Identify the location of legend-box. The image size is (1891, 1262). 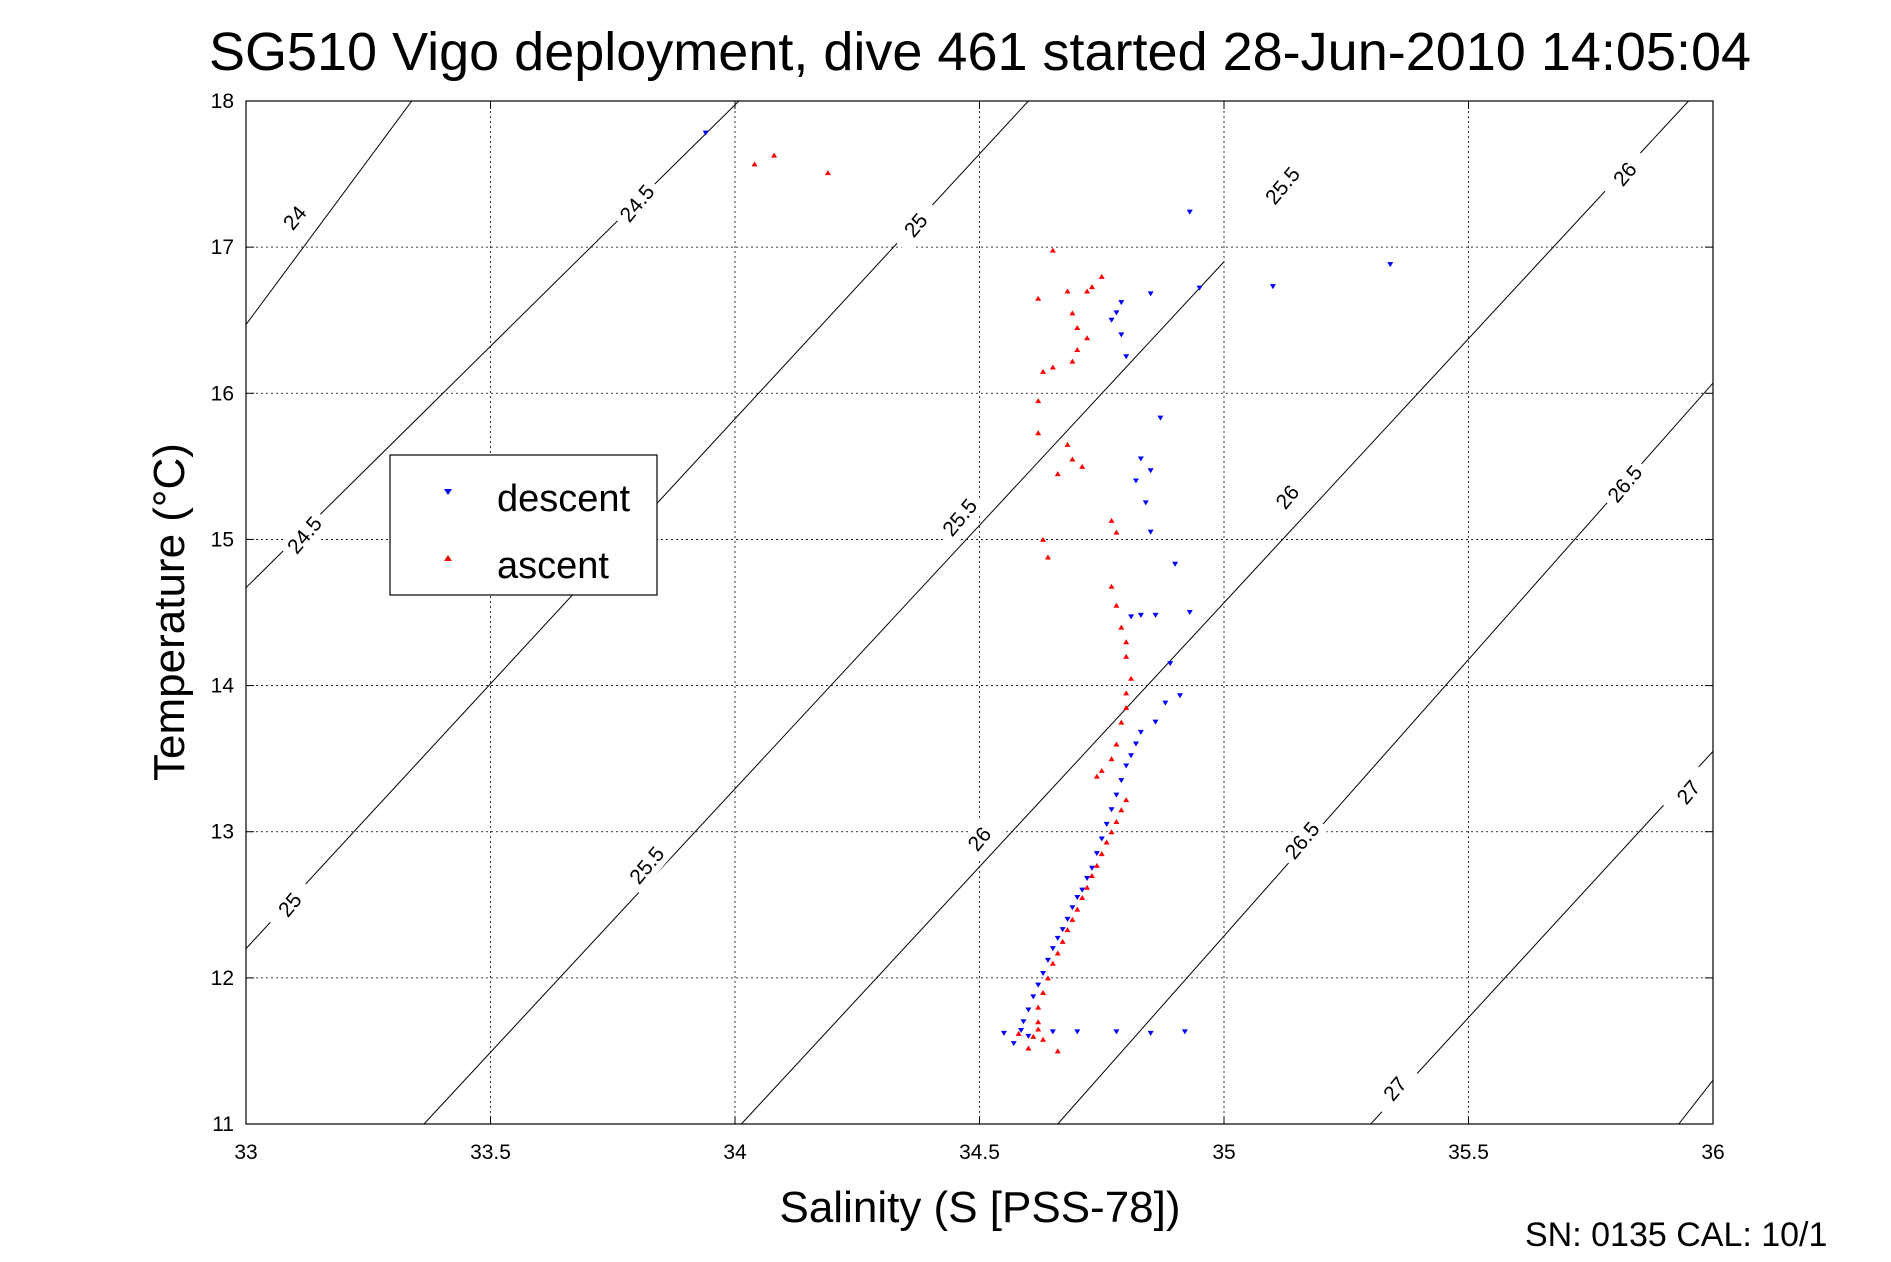
(523, 525).